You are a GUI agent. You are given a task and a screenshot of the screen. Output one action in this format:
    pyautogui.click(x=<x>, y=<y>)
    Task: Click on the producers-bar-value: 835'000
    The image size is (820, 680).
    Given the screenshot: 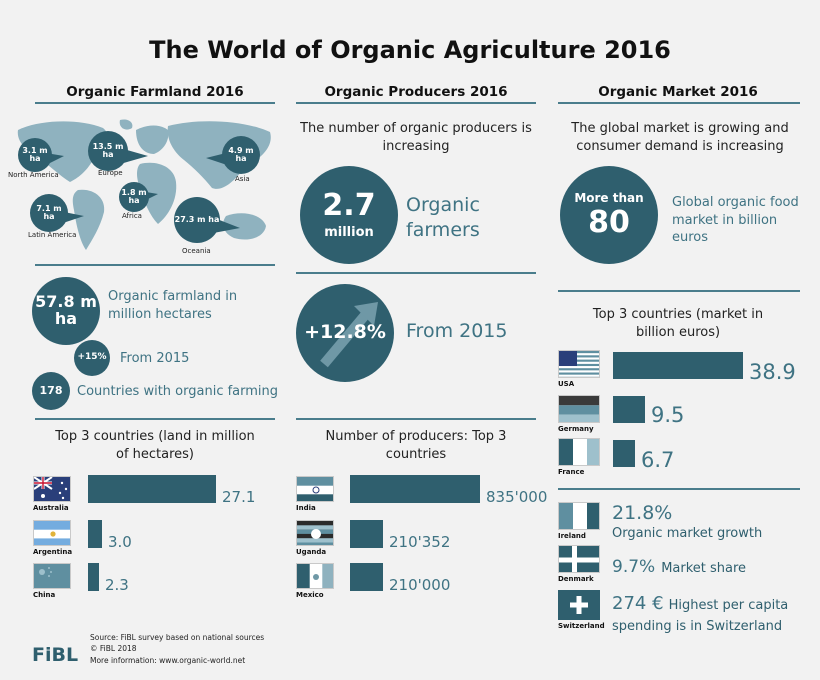 What is the action you would take?
    pyautogui.click(x=517, y=497)
    